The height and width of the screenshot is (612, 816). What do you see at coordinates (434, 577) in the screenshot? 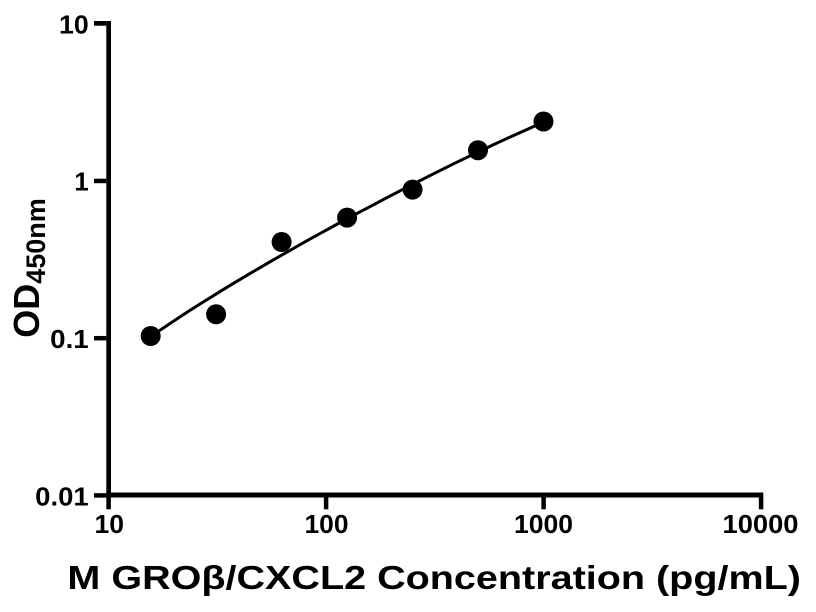
I see `svg-text:M GROβ/CXCL2 Concentration (pg: M GROβ/CXCL2 Concentration (pg/mL)` at bounding box center [434, 577].